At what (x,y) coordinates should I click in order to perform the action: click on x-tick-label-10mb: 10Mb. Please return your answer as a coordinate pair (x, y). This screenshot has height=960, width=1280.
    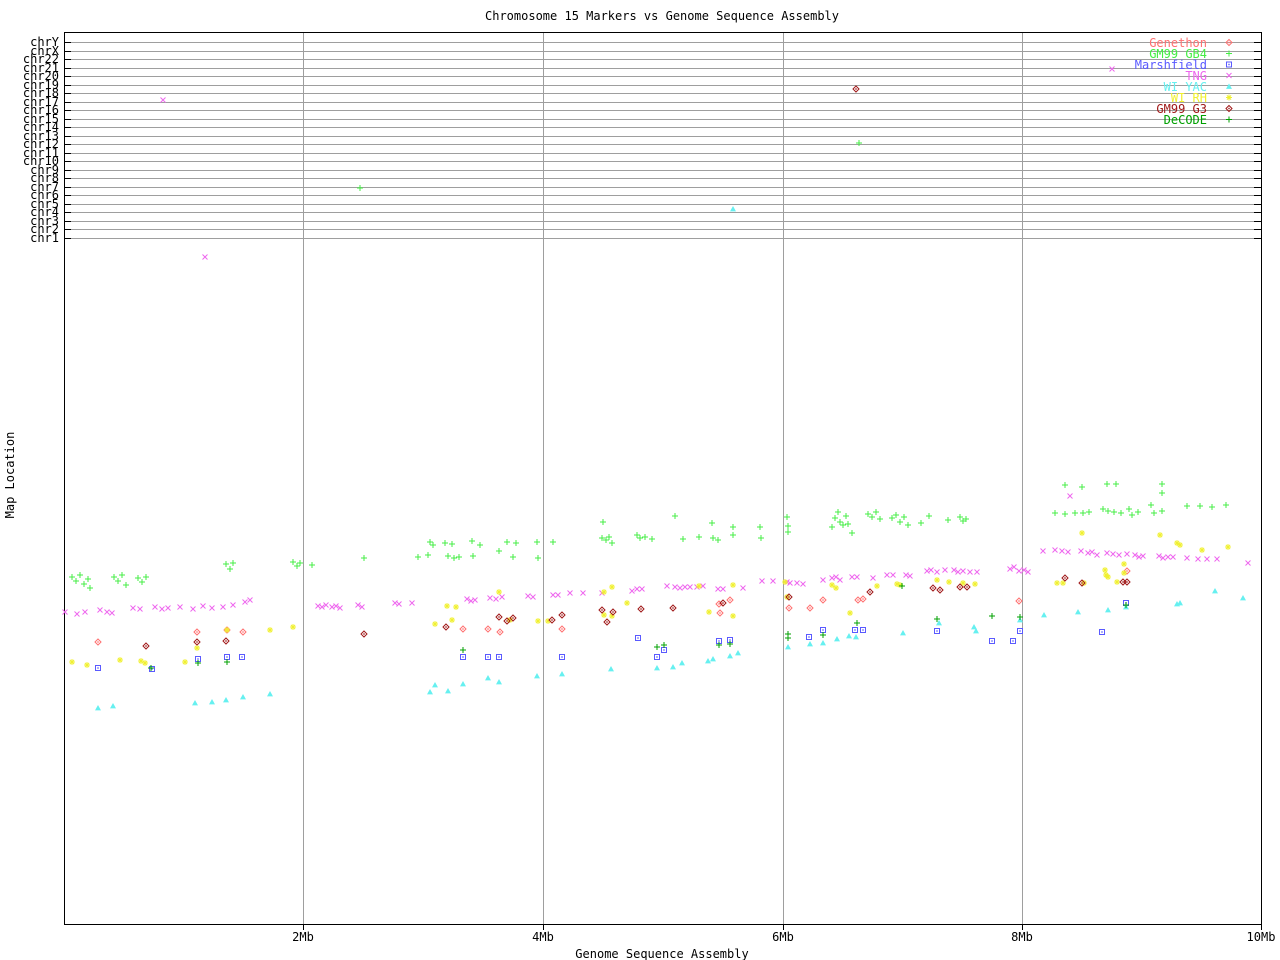
    Looking at the image, I should click on (1261, 937).